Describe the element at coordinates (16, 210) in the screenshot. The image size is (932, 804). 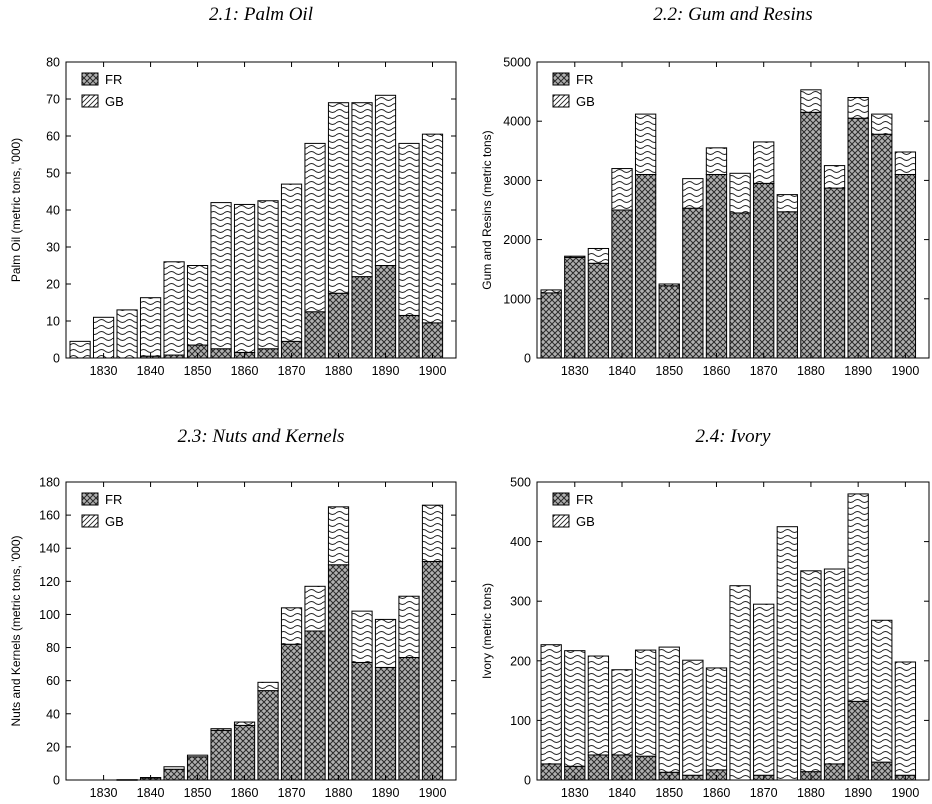
I see `y-axis-label: Palm Oil (metric tons, '000)` at that location.